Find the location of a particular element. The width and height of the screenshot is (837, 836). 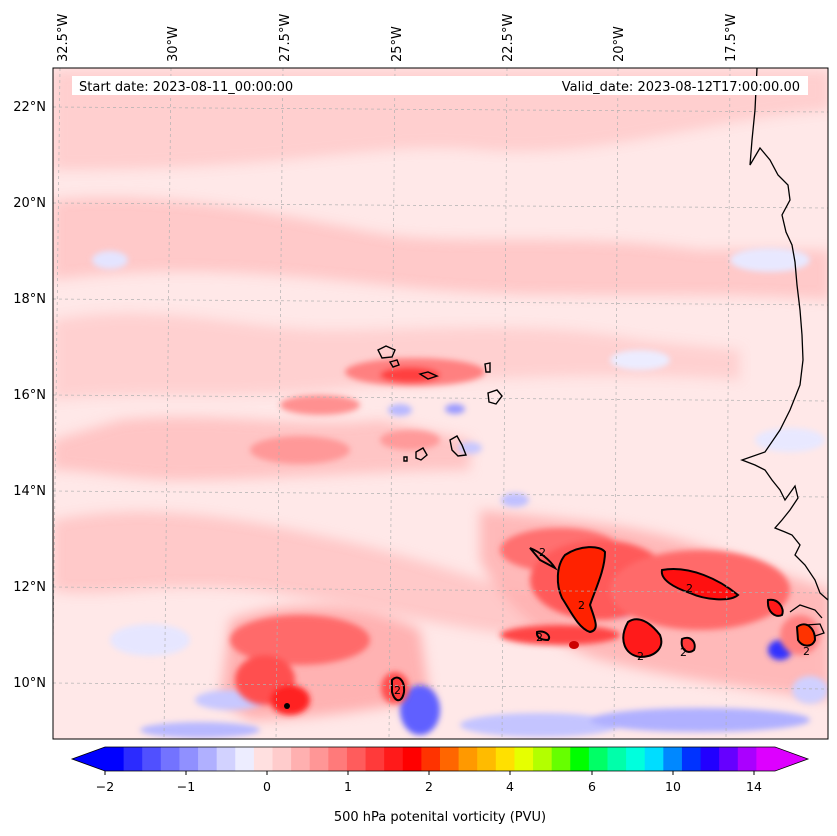

colorbar-title: 500 hPa potenital vorticity (PVU) is located at coordinates (440, 817).